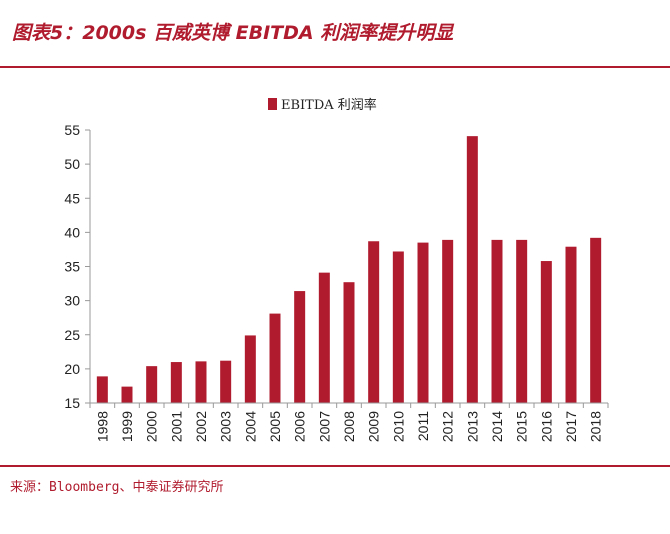  What do you see at coordinates (226, 381) in the screenshot?
I see `bar-2003` at bounding box center [226, 381].